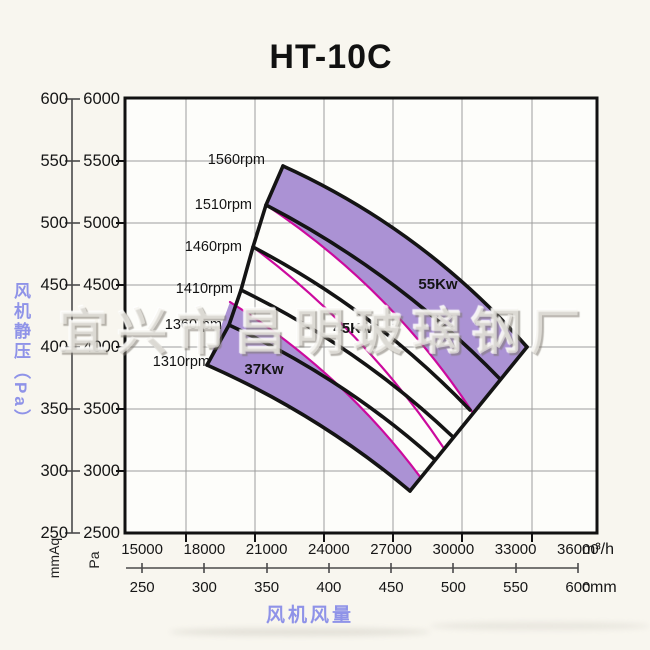 The image size is (650, 650). I want to click on curve-1310rpm, so click(308, 428).